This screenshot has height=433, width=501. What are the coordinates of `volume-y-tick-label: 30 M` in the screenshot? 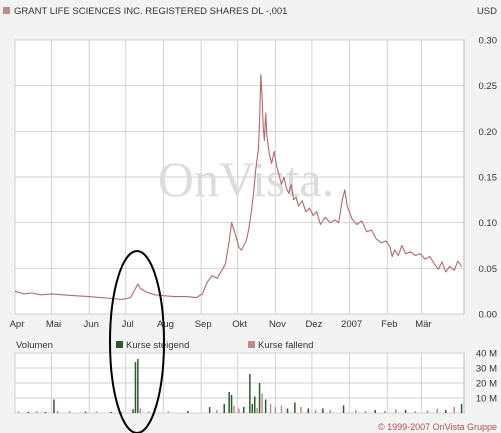 It's located at (486, 369).